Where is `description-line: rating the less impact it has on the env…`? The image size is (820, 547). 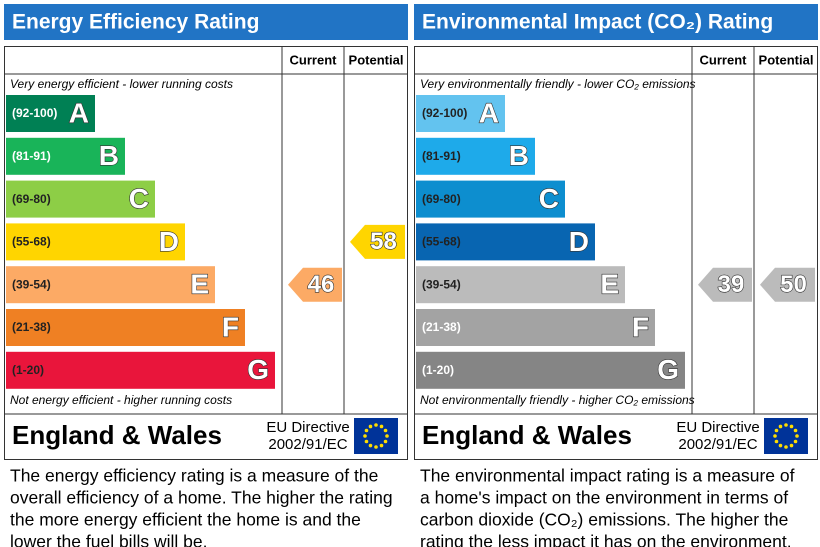
description-line: rating the less impact it has on the env… is located at coordinates (606, 539).